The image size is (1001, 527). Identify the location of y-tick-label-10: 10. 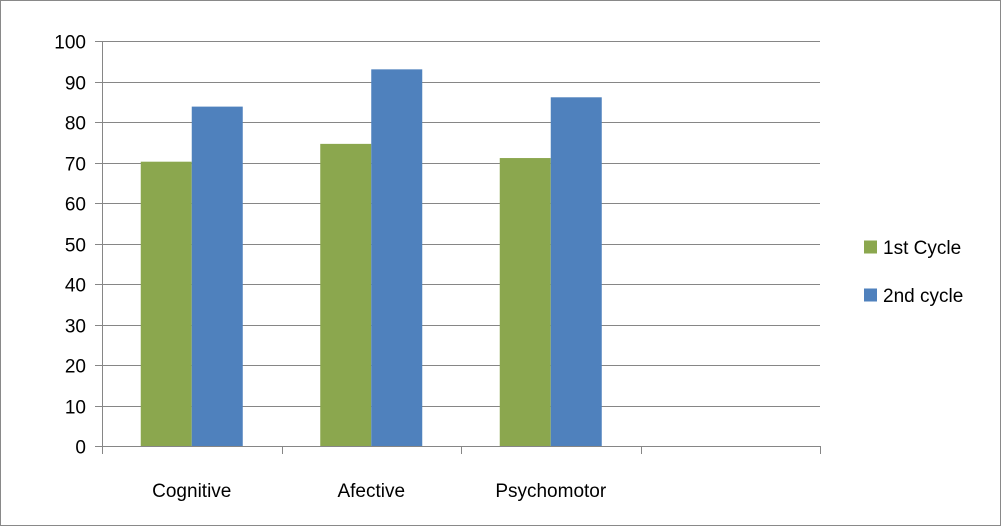
(75, 408).